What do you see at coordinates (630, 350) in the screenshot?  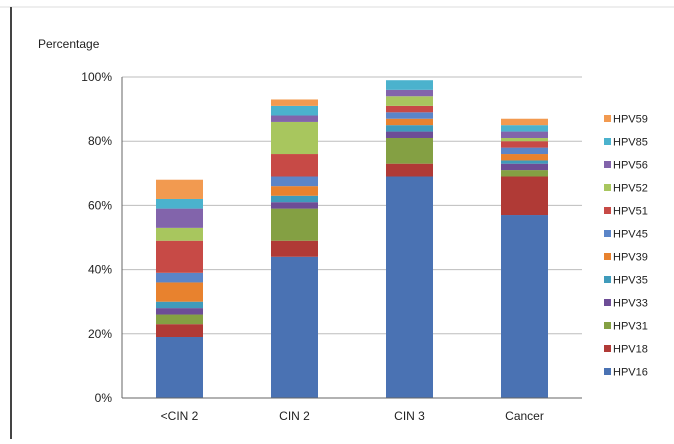 I see `legend-label: HPV18` at bounding box center [630, 350].